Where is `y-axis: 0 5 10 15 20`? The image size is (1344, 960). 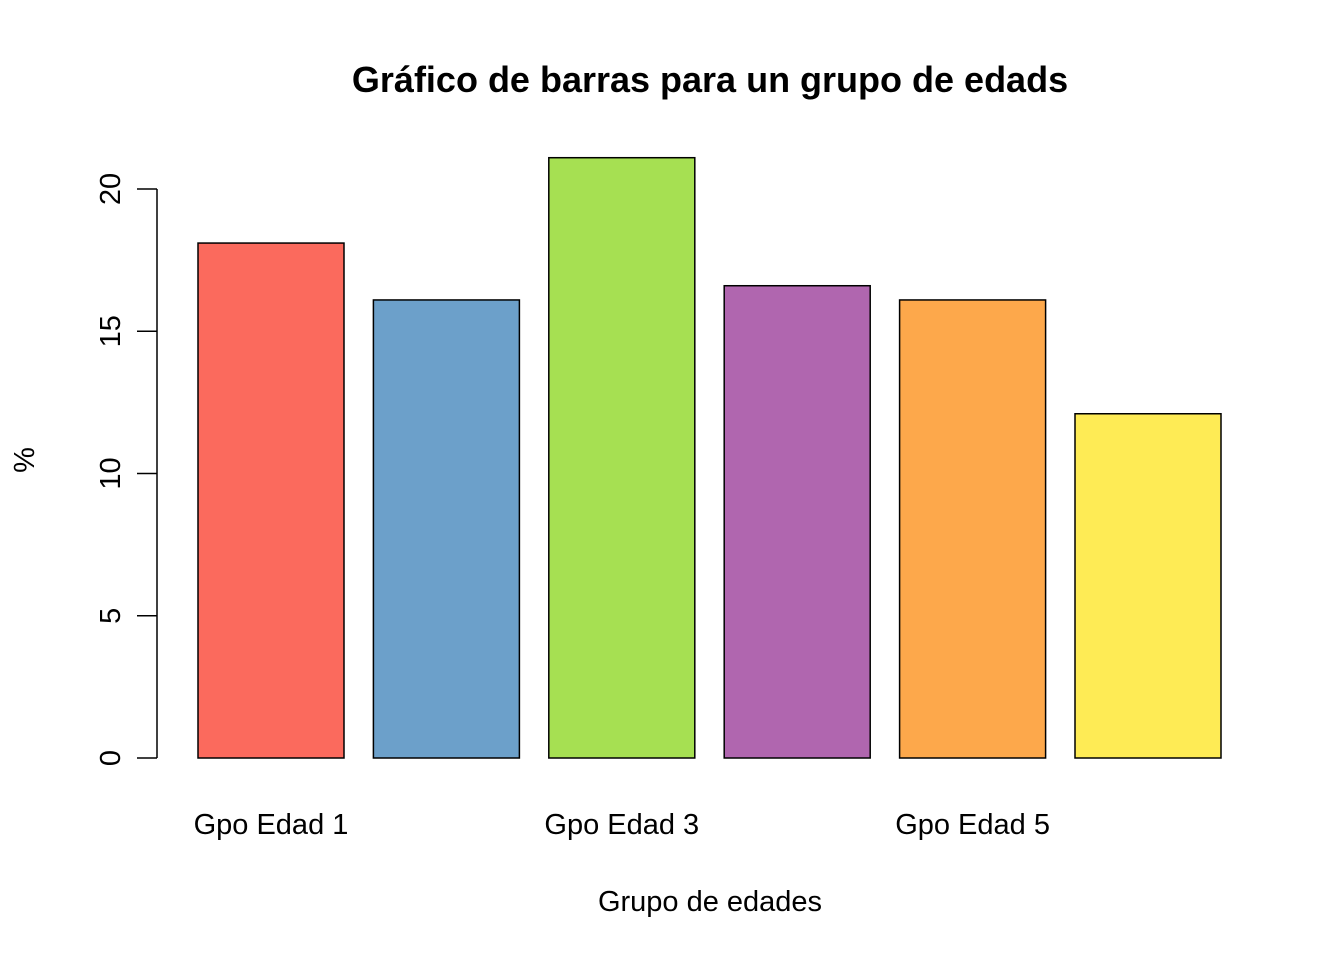 y-axis: 0 5 10 15 20 is located at coordinates (126, 469).